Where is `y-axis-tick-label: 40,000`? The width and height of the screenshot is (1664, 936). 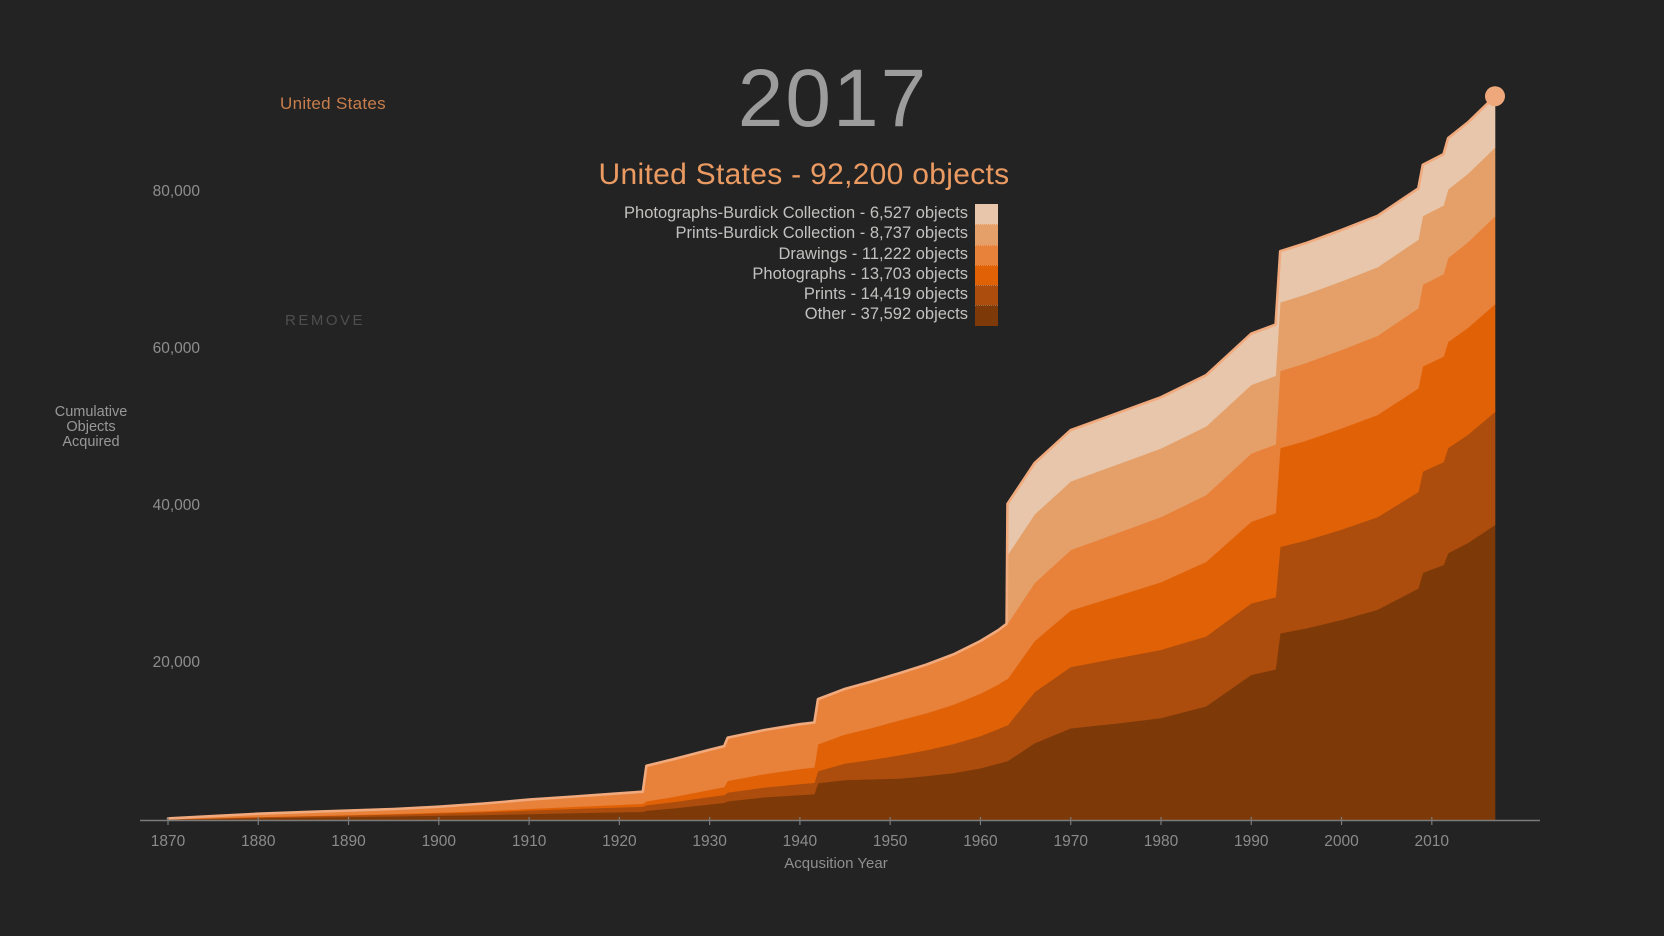
y-axis-tick-label: 40,000 is located at coordinates (176, 505).